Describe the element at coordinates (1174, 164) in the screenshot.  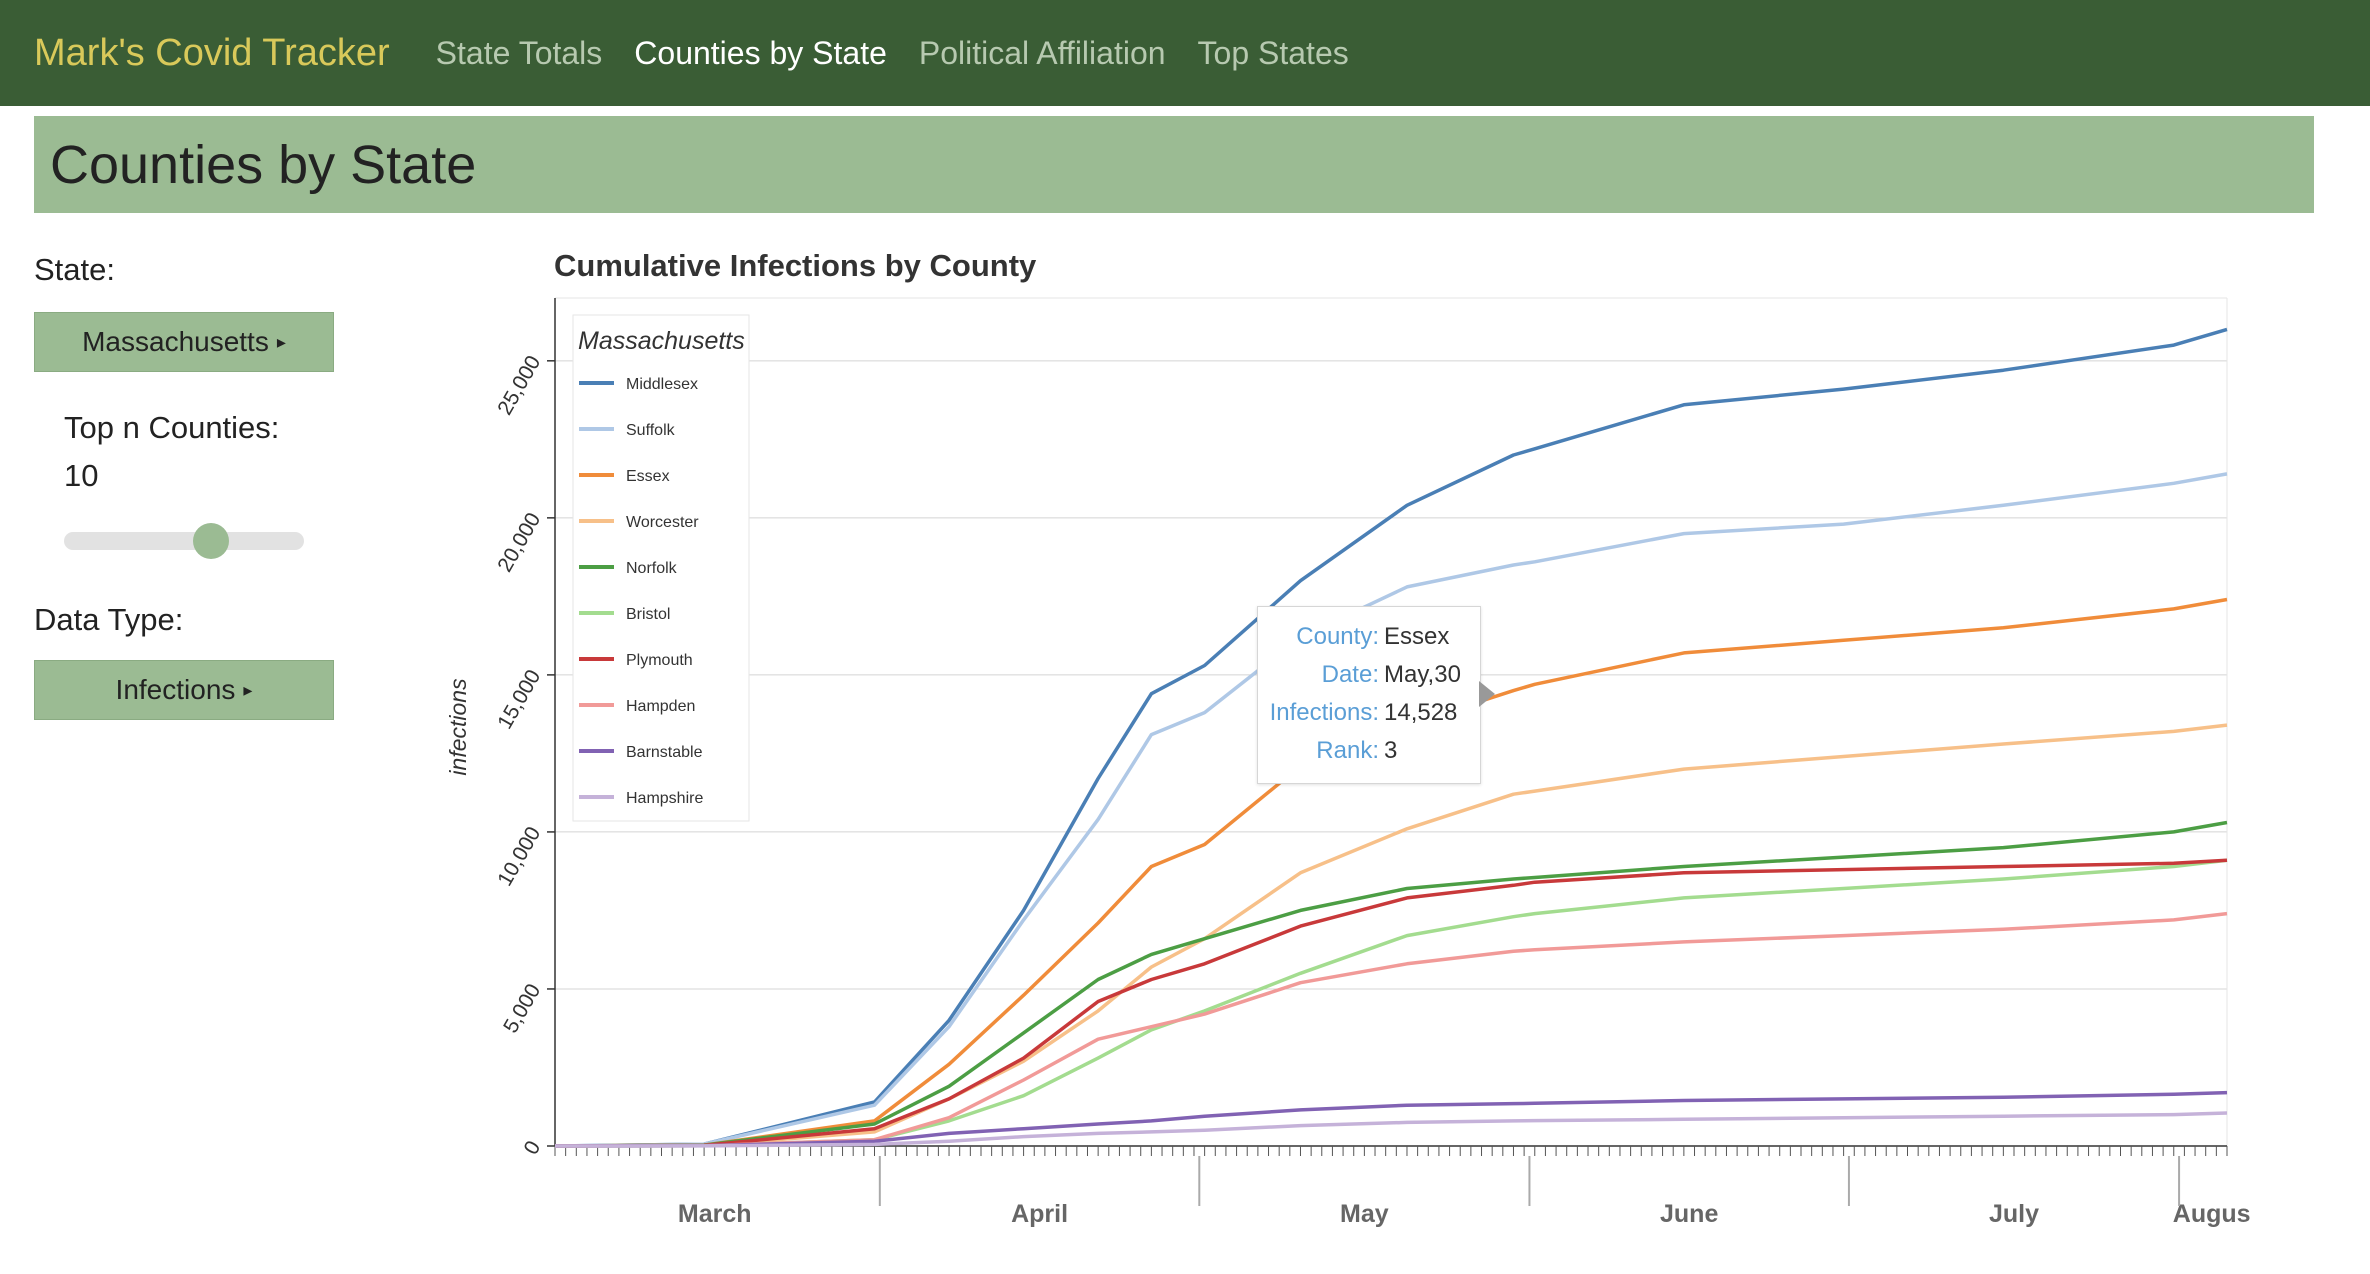
I see `page-header: Counties by State` at that location.